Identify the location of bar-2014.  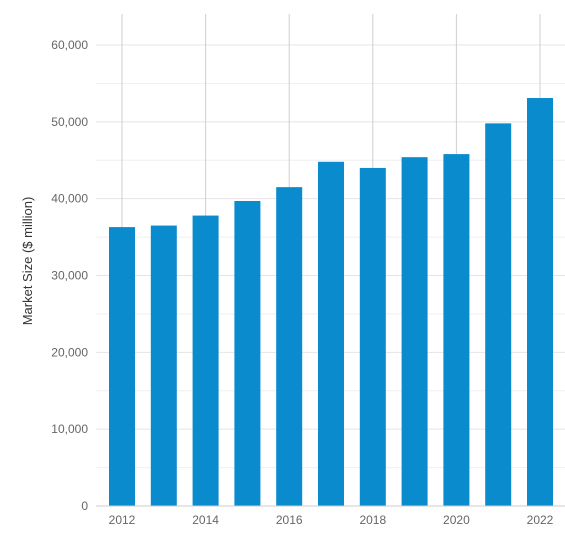
(205, 360).